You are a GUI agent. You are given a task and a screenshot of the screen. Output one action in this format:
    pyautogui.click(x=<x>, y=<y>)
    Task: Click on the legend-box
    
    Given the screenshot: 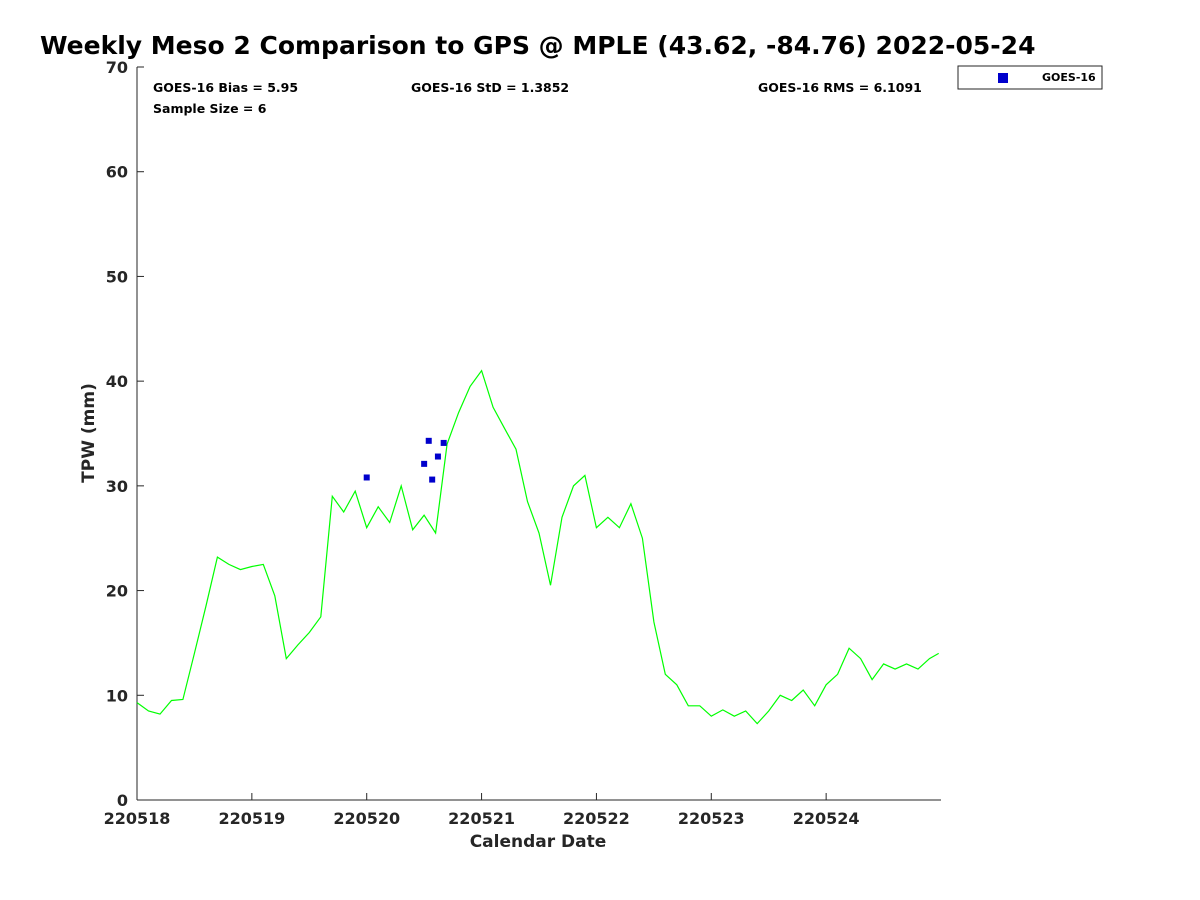 What is the action you would take?
    pyautogui.click(x=1030, y=77)
    